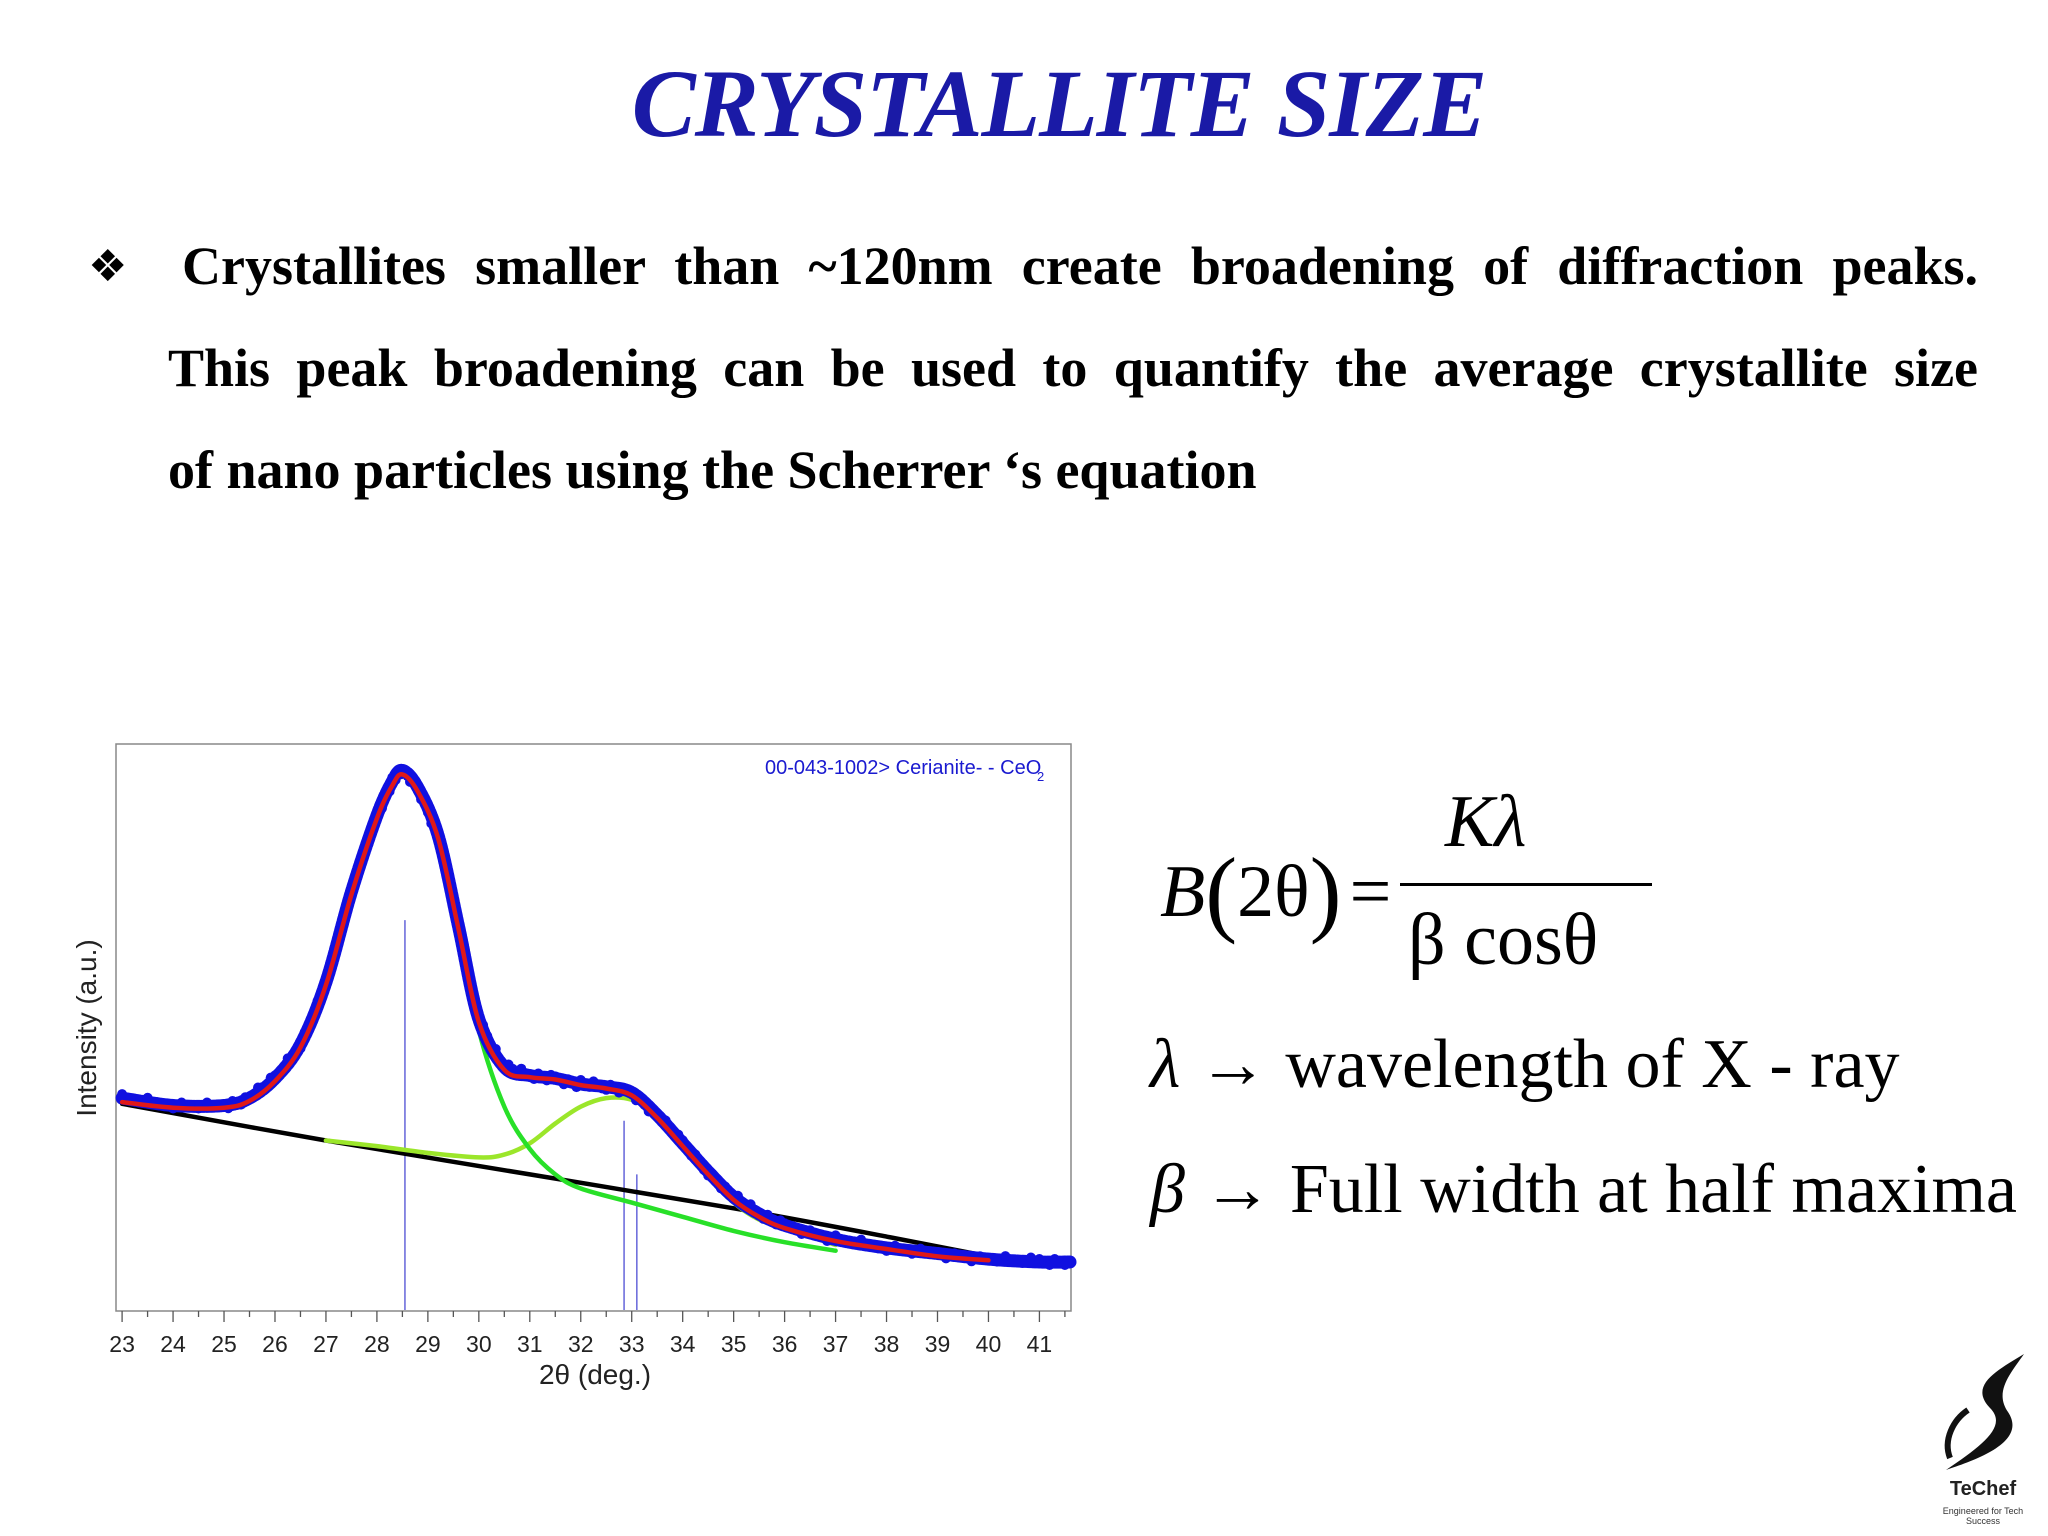 The height and width of the screenshot is (1536, 2048). I want to click on x-tick-label: 40, so click(989, 1344).